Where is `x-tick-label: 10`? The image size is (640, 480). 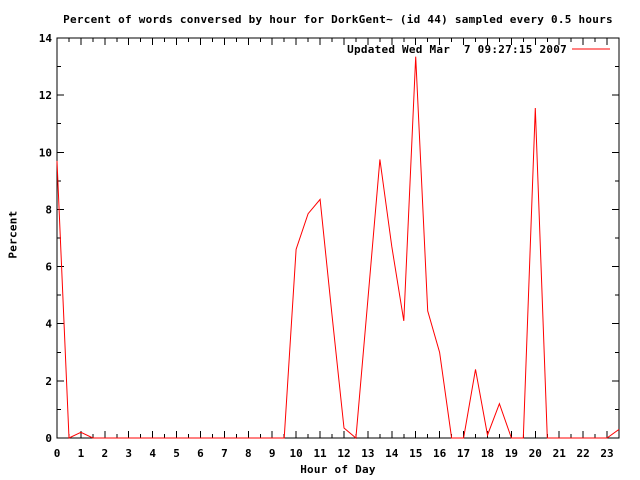 x-tick-label: 10 is located at coordinates (296, 453).